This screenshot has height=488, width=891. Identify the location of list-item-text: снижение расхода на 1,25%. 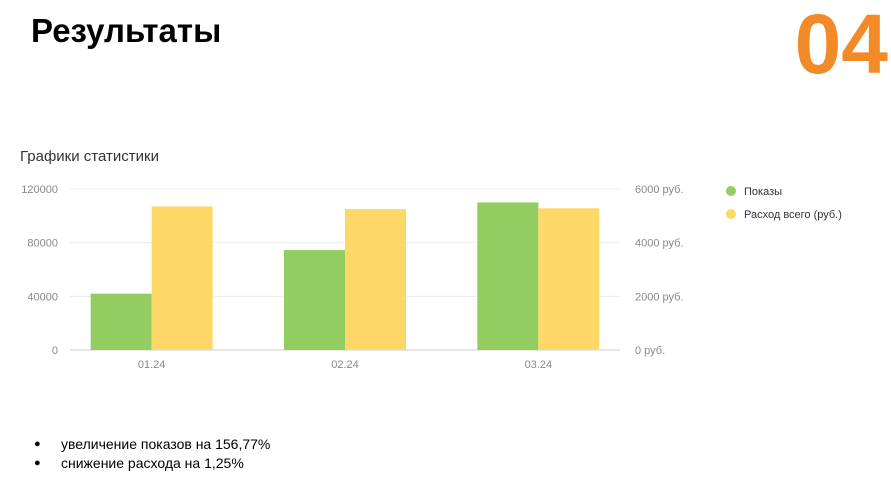
(152, 462).